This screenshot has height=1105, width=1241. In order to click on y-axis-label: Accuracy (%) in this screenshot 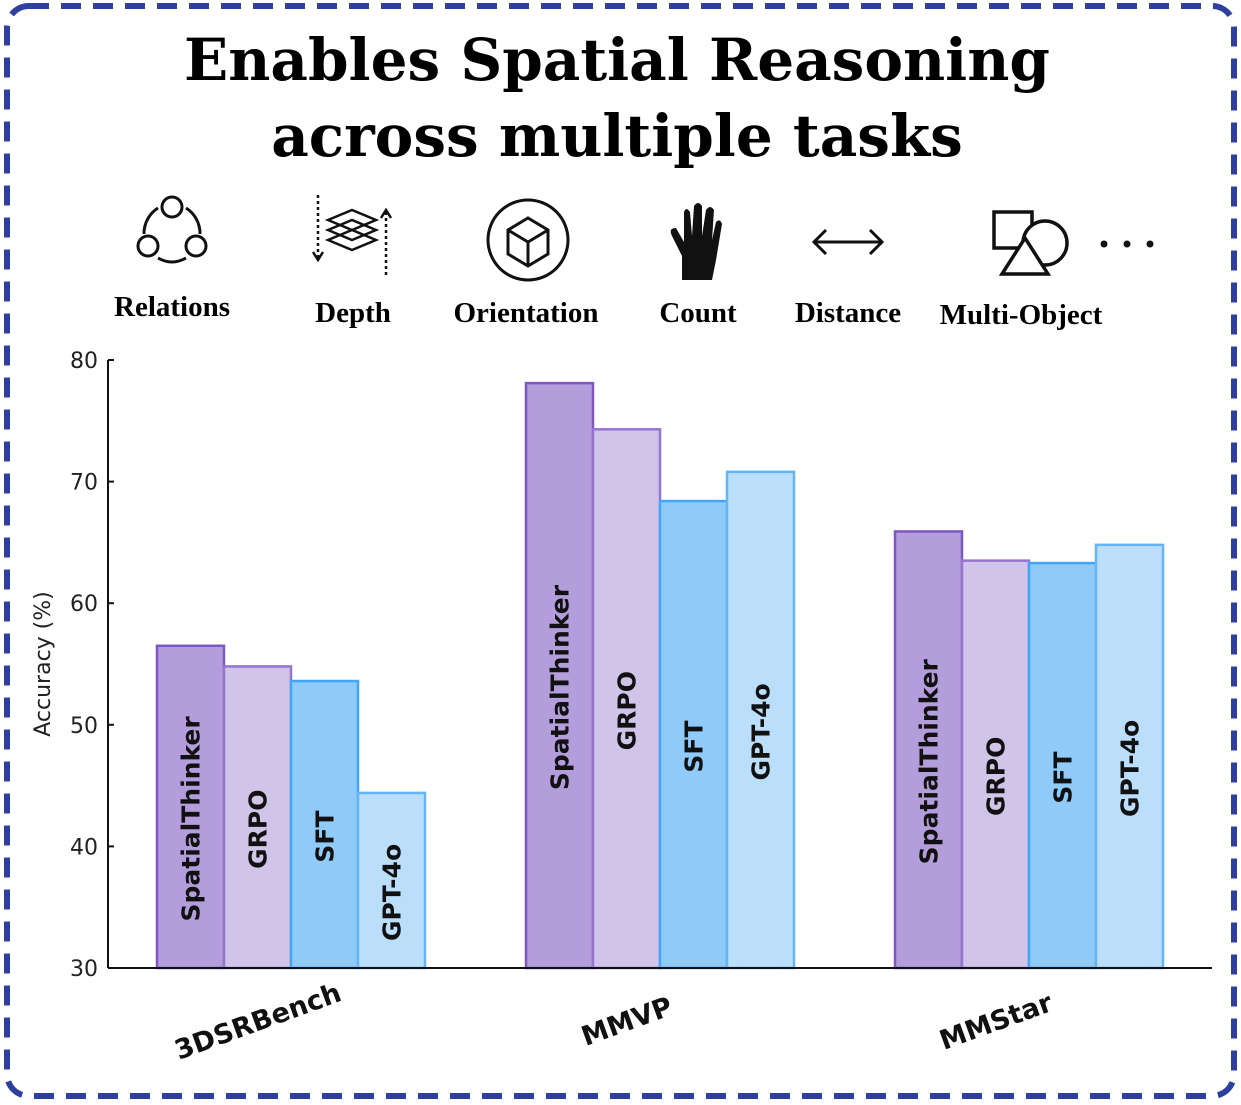, I will do `click(43, 664)`.